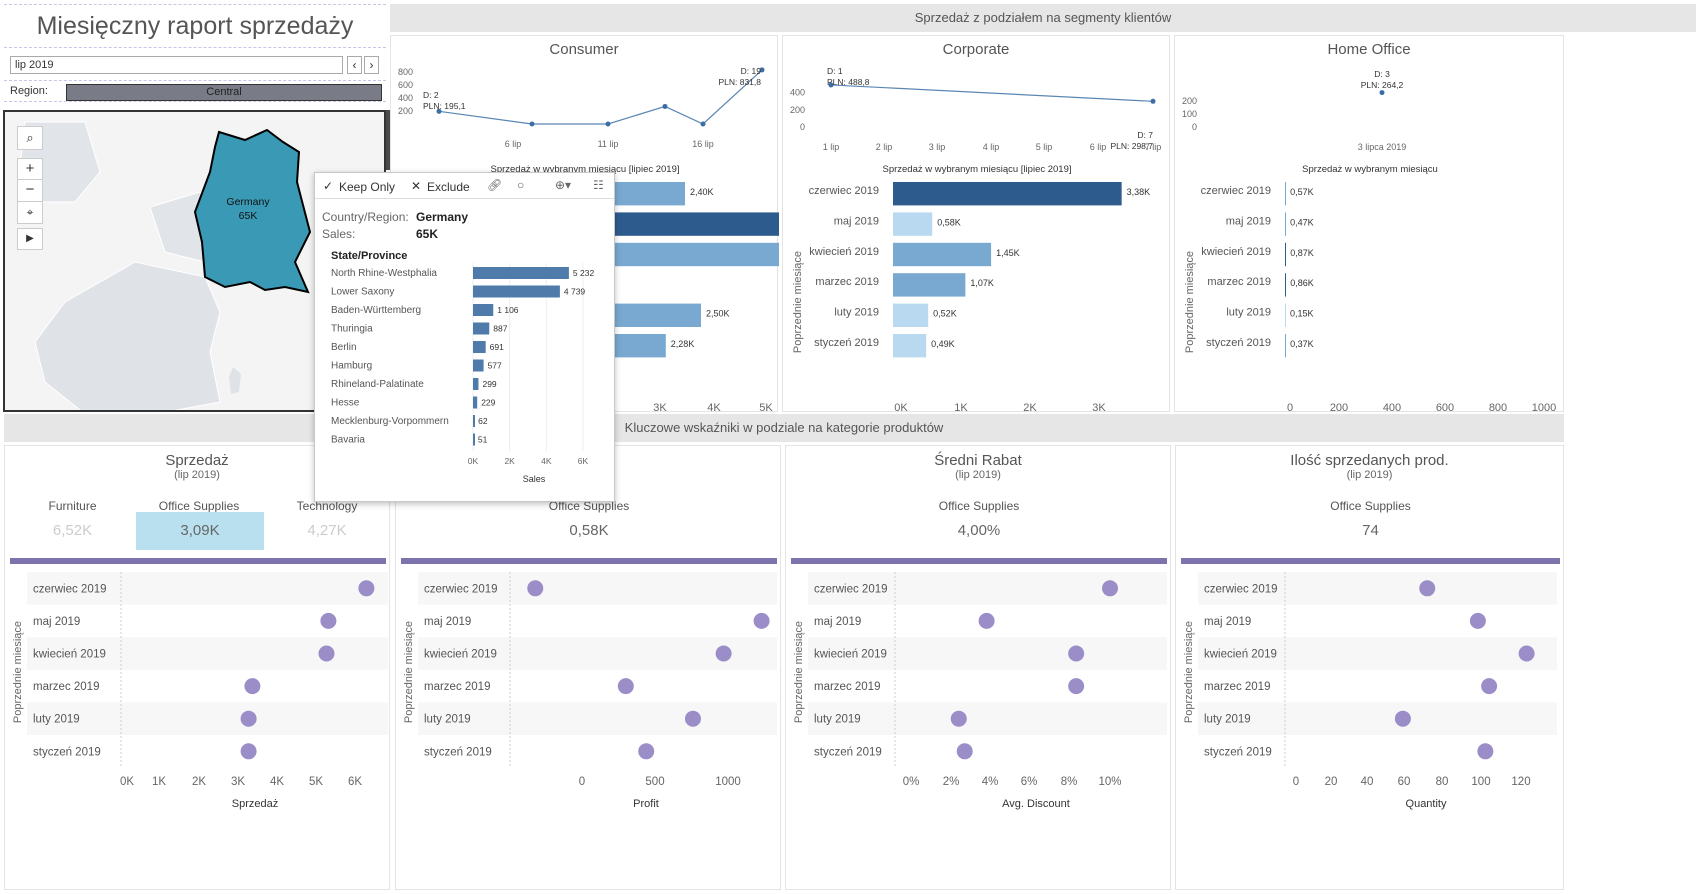  Describe the element at coordinates (1248, 313) in the screenshot. I see `category-label: luty 2019` at that location.